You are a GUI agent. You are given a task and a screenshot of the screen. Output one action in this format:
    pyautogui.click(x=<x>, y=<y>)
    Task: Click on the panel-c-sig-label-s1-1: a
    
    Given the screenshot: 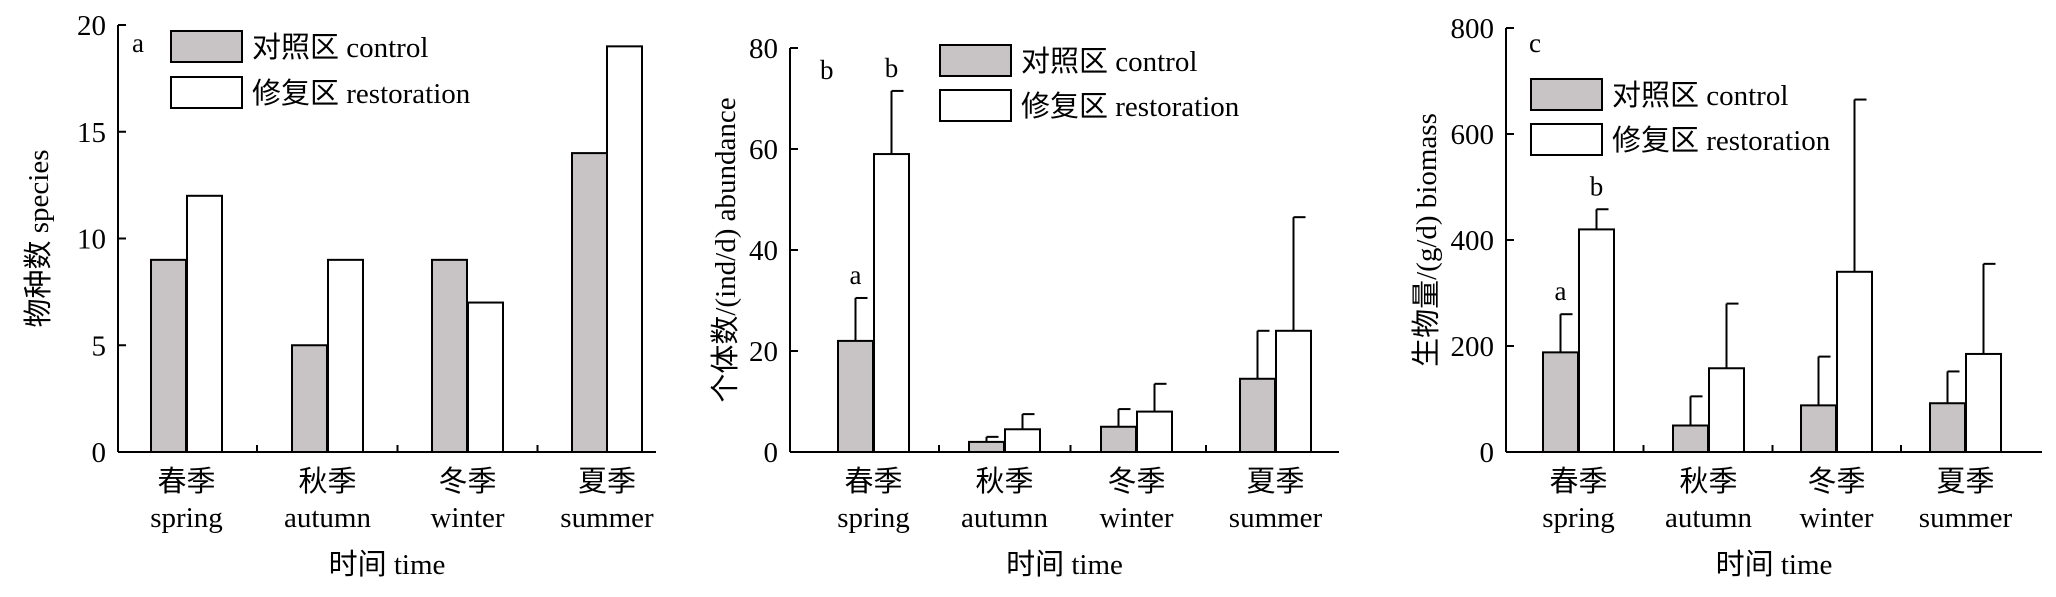 What is the action you would take?
    pyautogui.click(x=1561, y=291)
    